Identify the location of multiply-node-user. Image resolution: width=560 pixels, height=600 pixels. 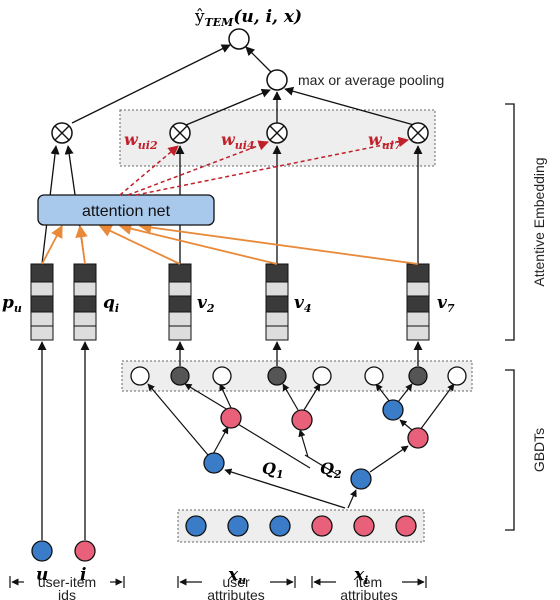
(62, 133).